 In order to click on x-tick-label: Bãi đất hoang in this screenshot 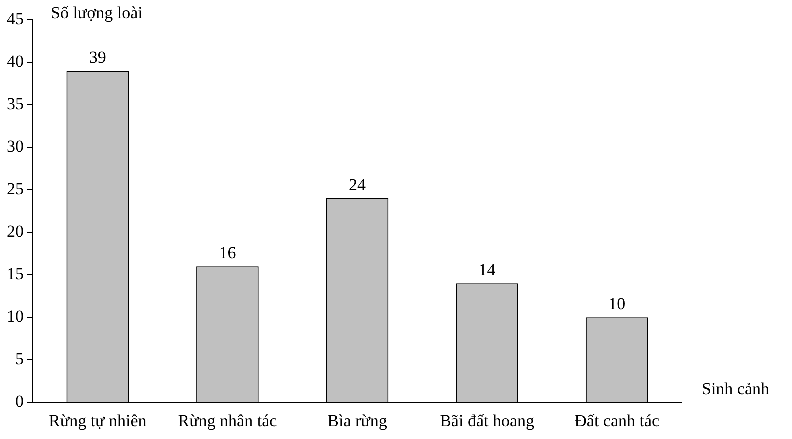, I will do `click(488, 420)`.